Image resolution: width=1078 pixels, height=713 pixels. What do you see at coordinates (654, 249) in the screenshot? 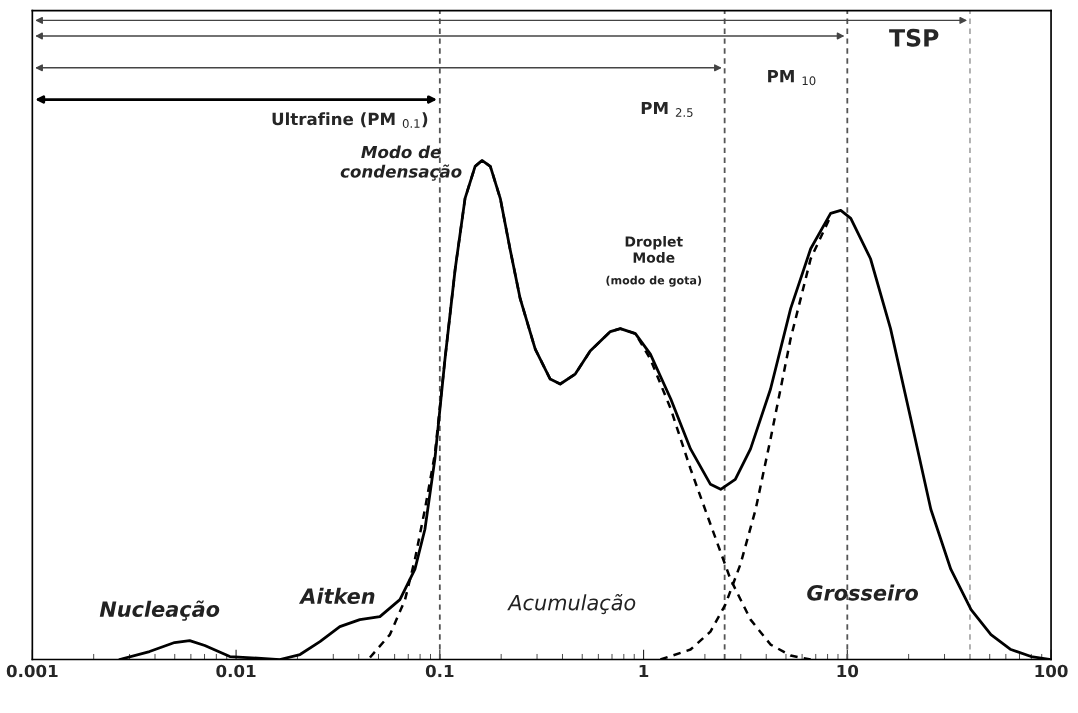
I see `annotation: Droplet Mode` at bounding box center [654, 249].